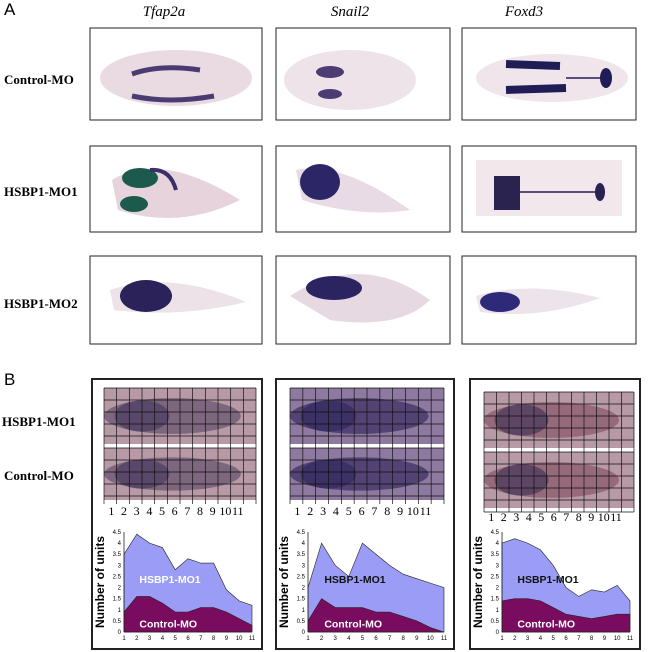 This screenshot has width=648, height=652. What do you see at coordinates (524, 12) in the screenshot?
I see `gene-label-foxd3: Foxd3` at bounding box center [524, 12].